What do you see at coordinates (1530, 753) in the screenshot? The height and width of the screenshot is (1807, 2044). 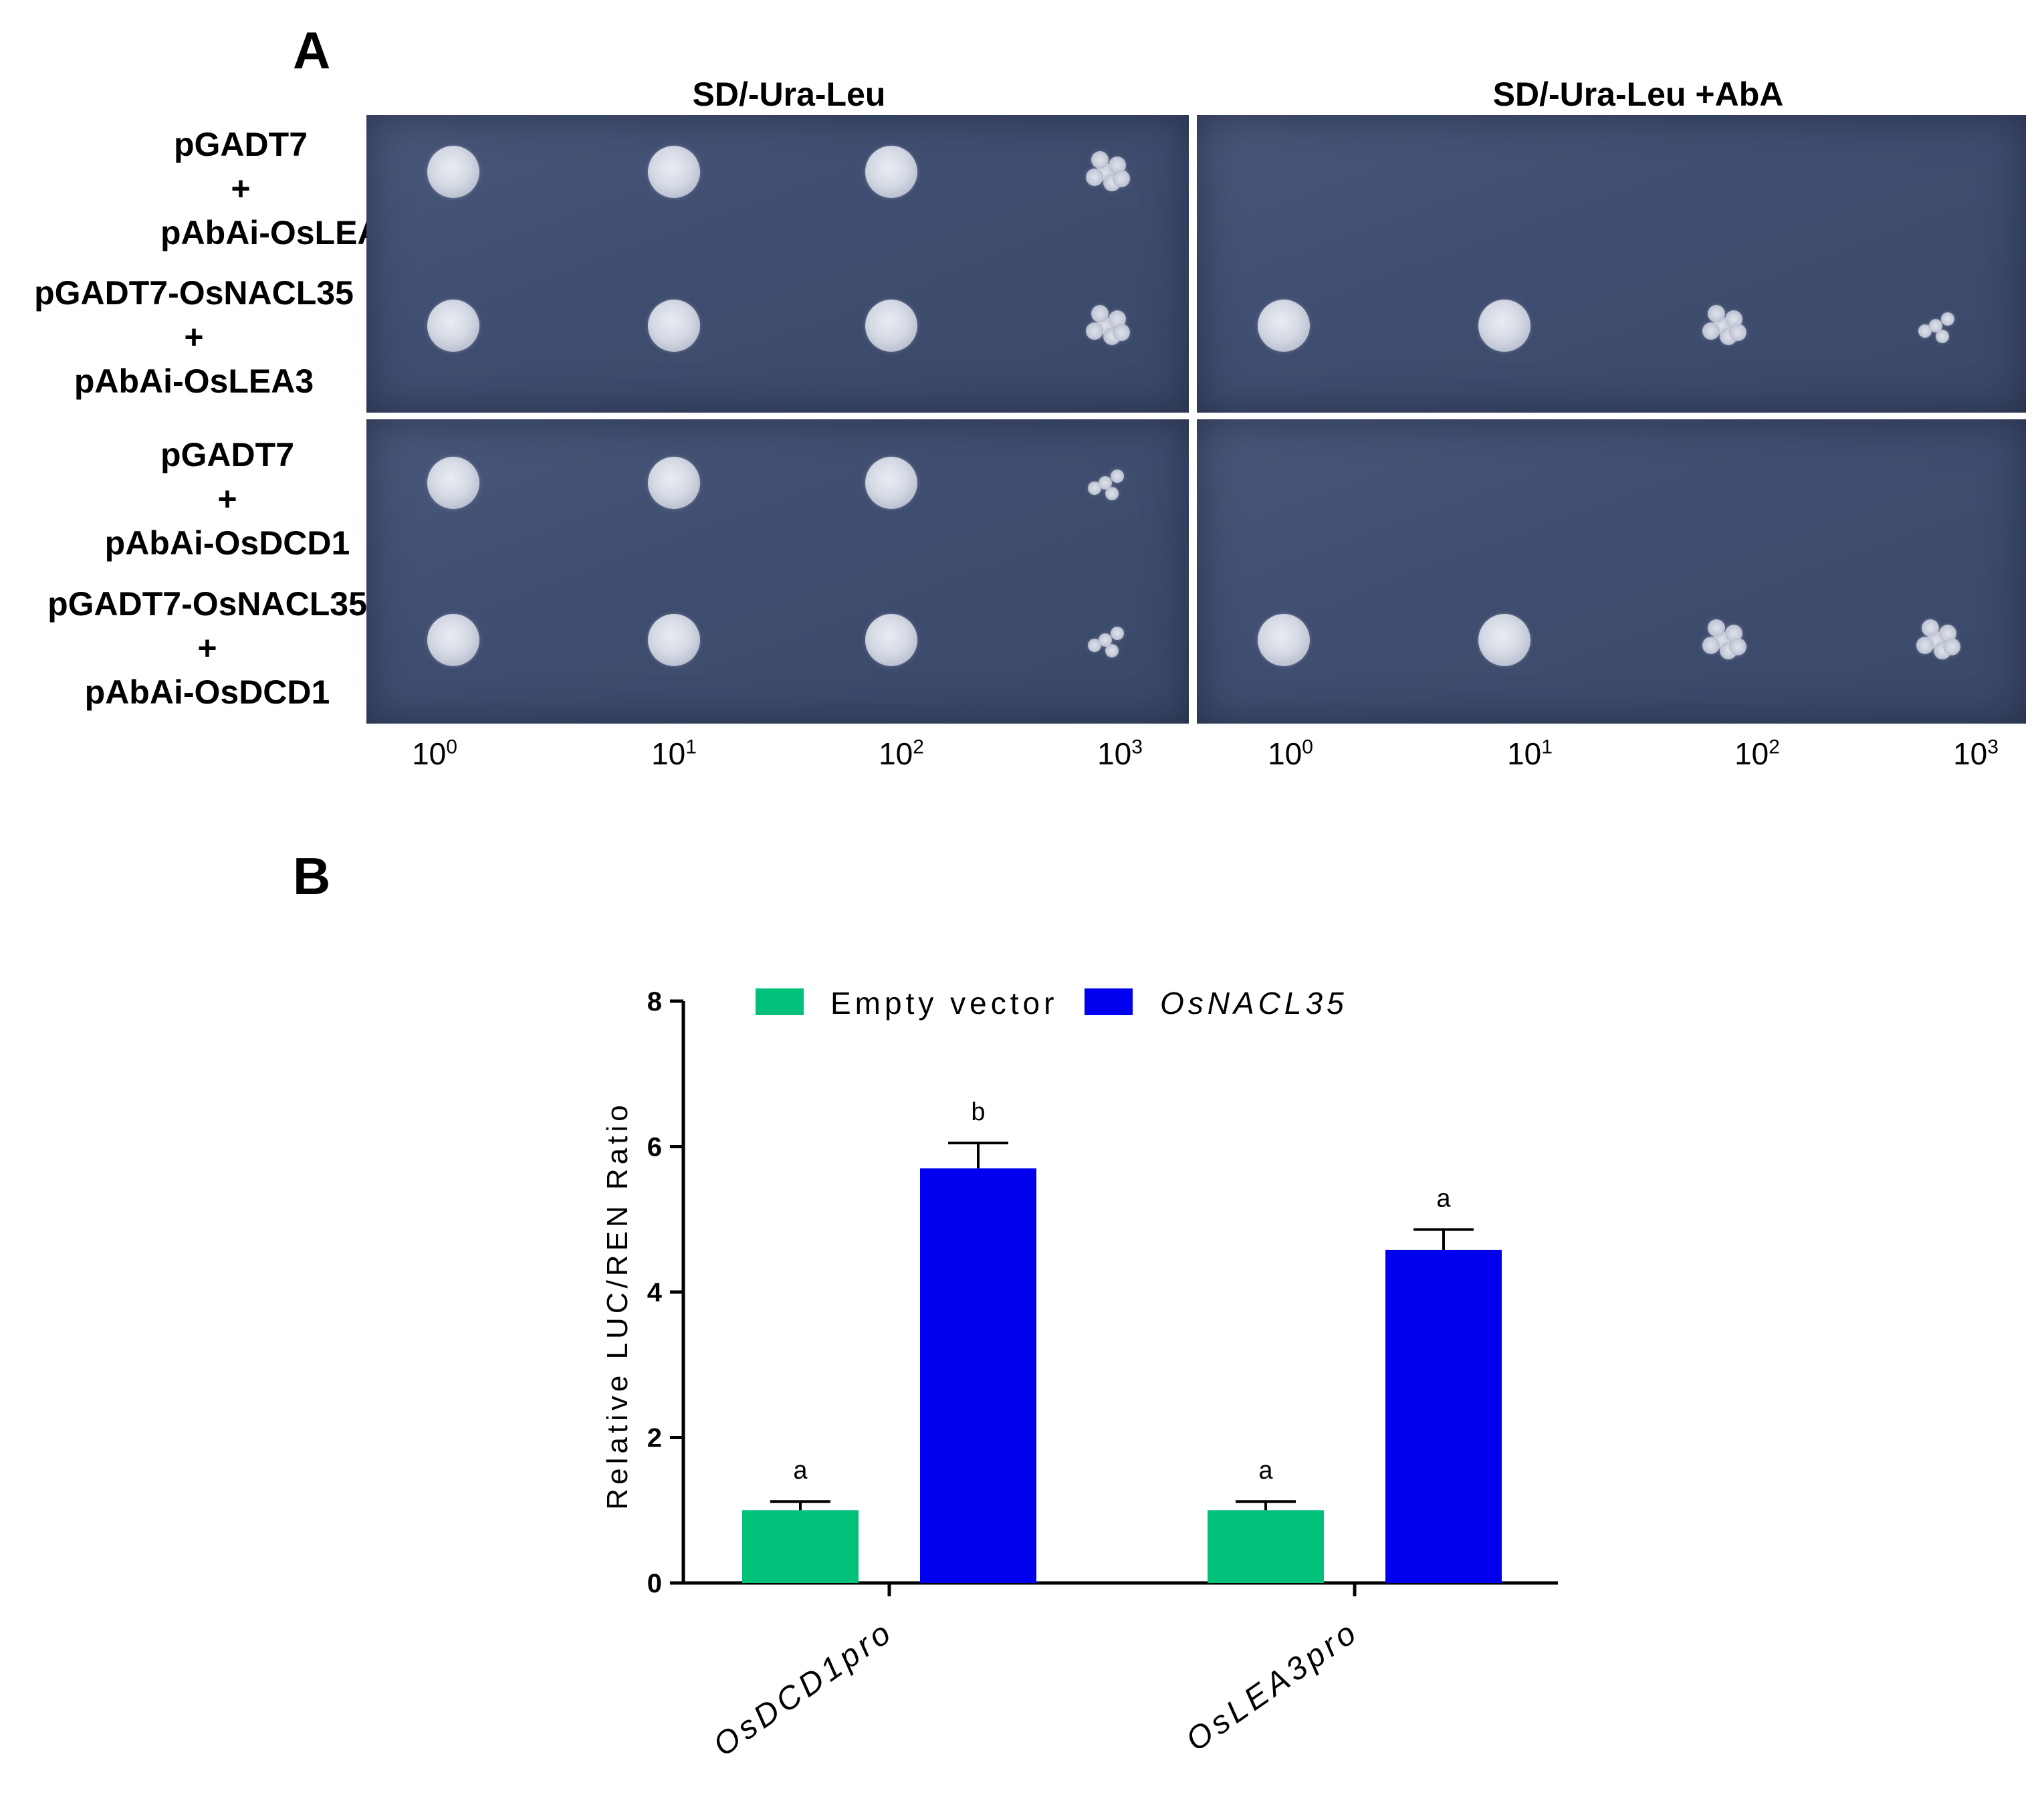 I see `dilution-label-right-2: 101` at bounding box center [1530, 753].